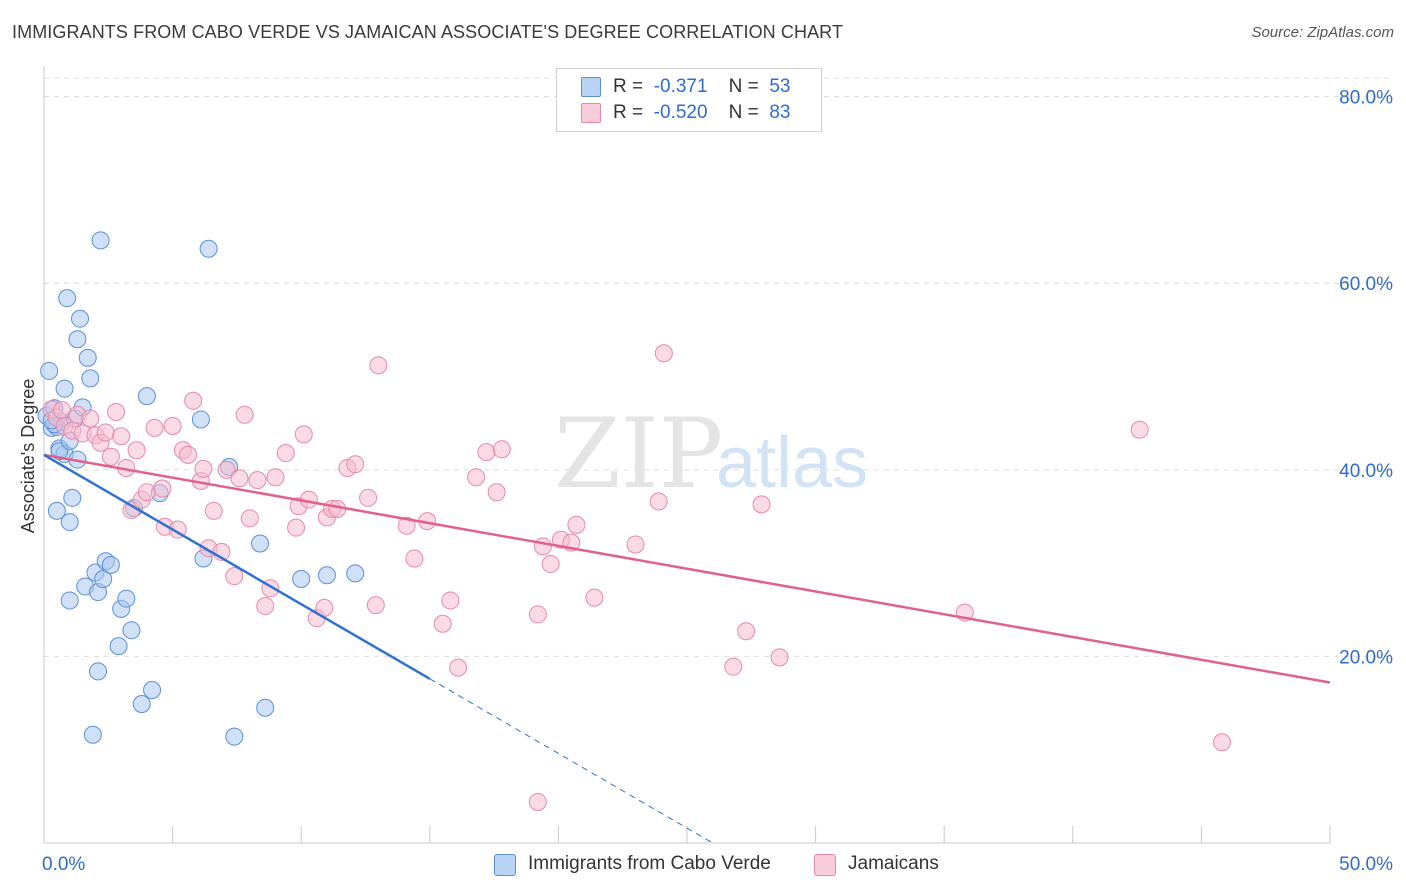 This screenshot has width=1406, height=892. I want to click on y-tick-label: 60.0%, so click(1366, 284).